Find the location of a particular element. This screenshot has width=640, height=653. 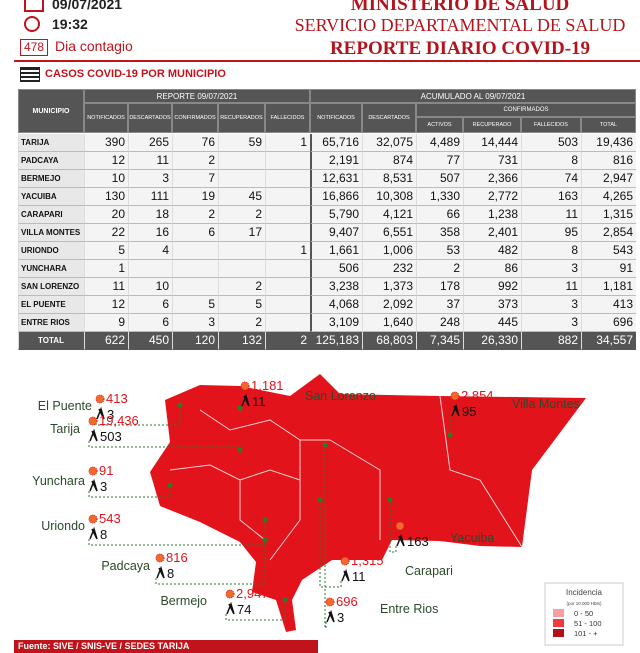

header-acumulado: ACUMULADO AL 09/07/2021 is located at coordinates (473, 96).